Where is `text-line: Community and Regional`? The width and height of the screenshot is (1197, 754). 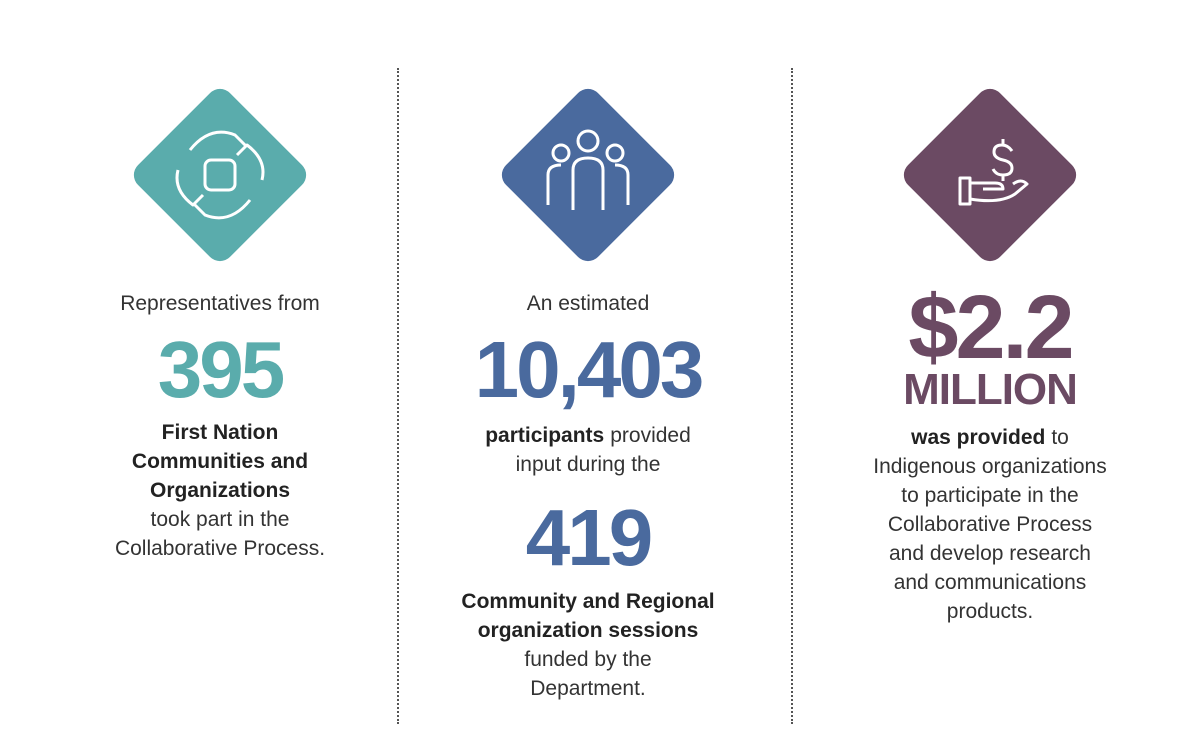 text-line: Community and Regional is located at coordinates (588, 602).